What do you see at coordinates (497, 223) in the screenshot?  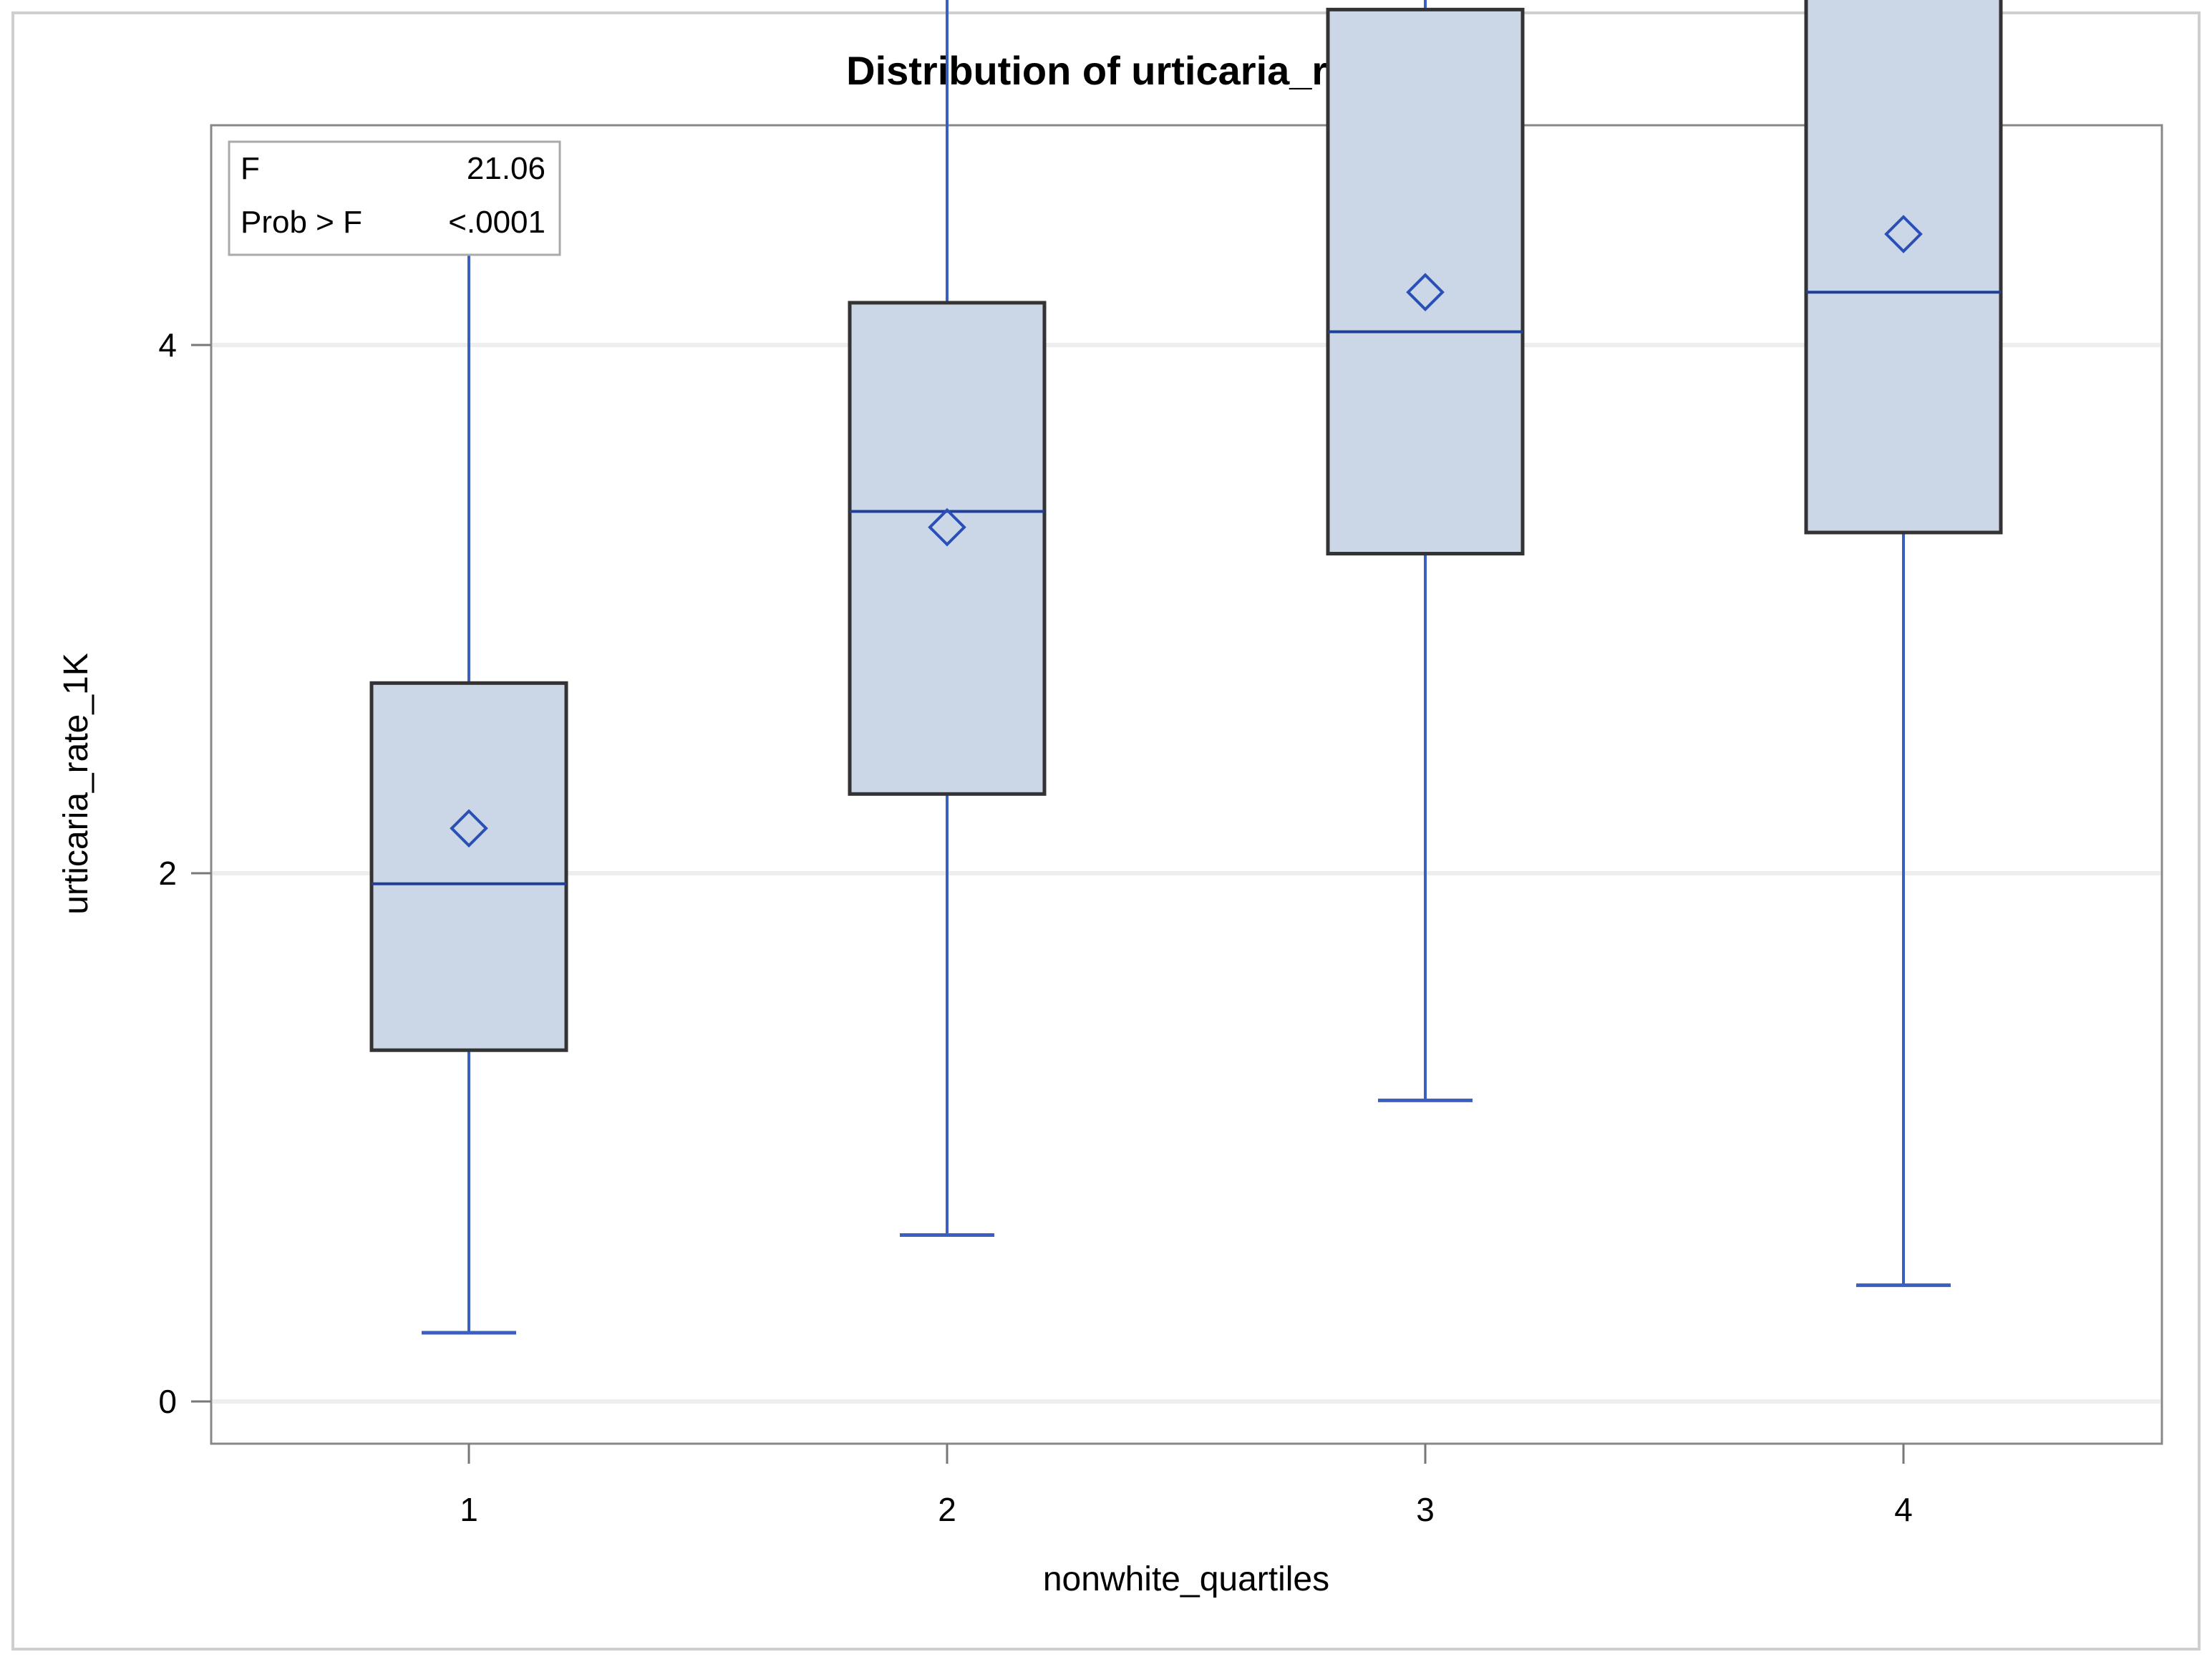 I see `stats-p-value: <.0001` at bounding box center [497, 223].